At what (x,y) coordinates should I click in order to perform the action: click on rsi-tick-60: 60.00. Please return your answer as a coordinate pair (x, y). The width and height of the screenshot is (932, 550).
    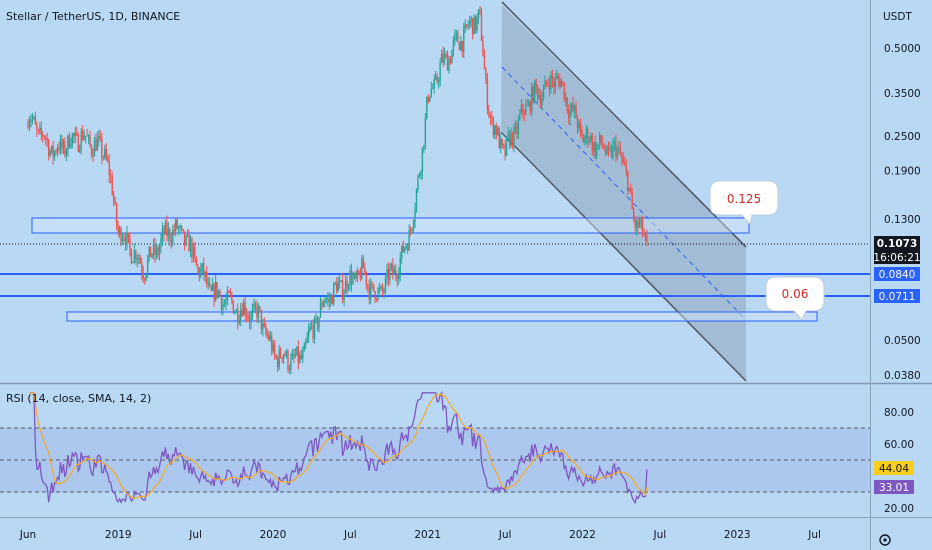
    Looking at the image, I should click on (899, 445).